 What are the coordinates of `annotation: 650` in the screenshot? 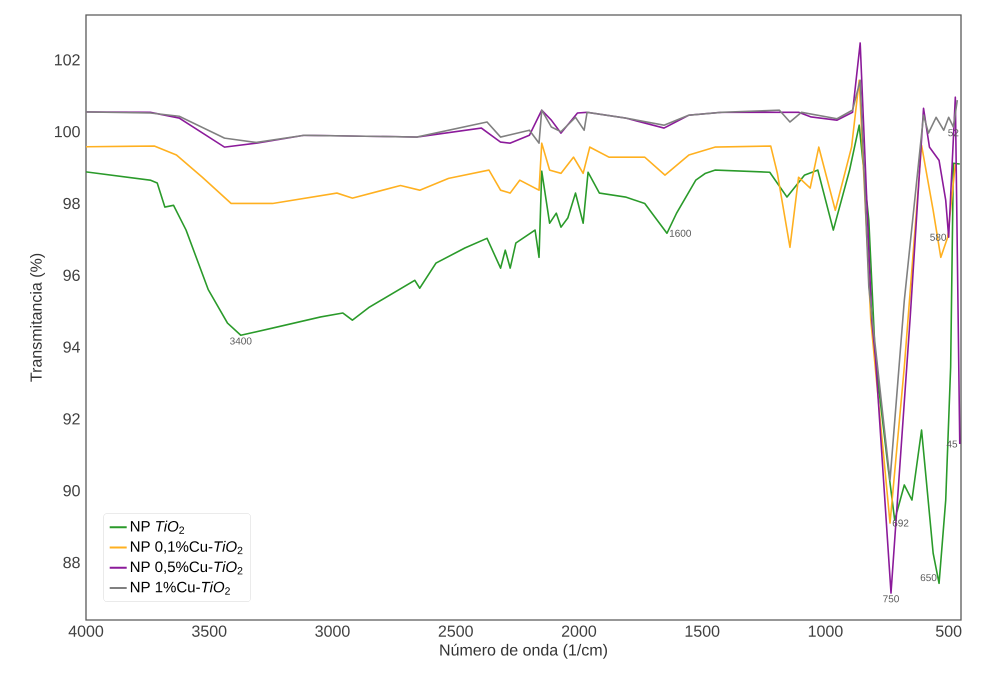 It's located at (928, 578).